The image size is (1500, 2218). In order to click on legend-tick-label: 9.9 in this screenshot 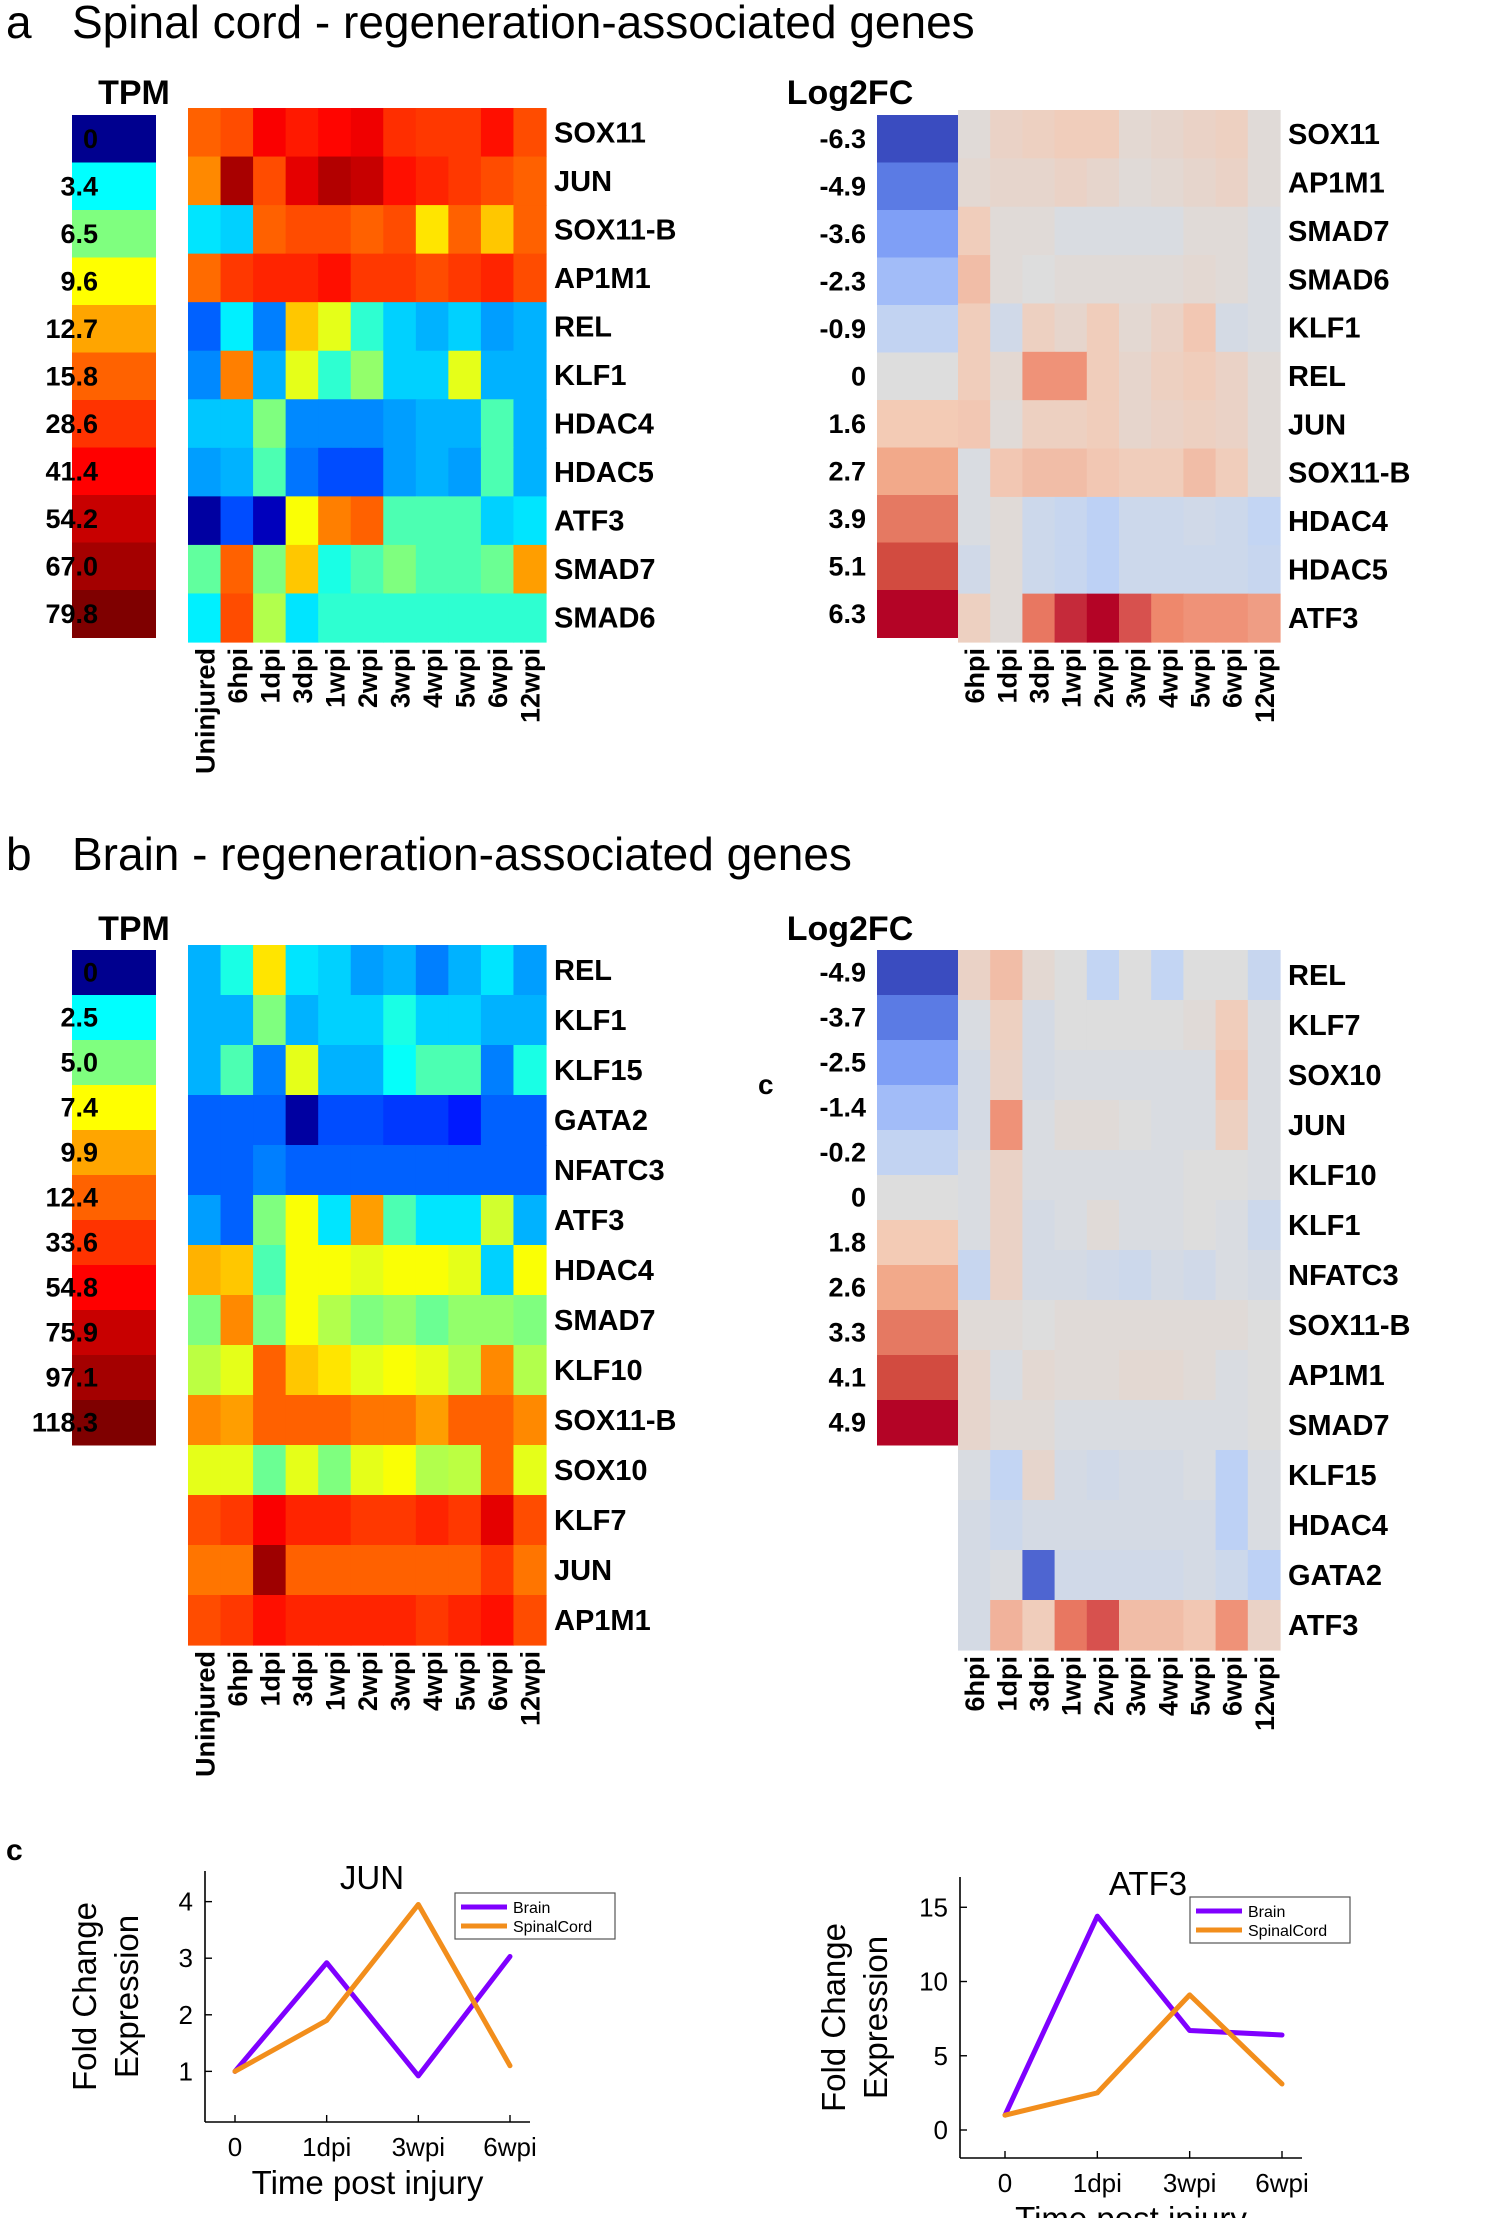, I will do `click(79, 1153)`.